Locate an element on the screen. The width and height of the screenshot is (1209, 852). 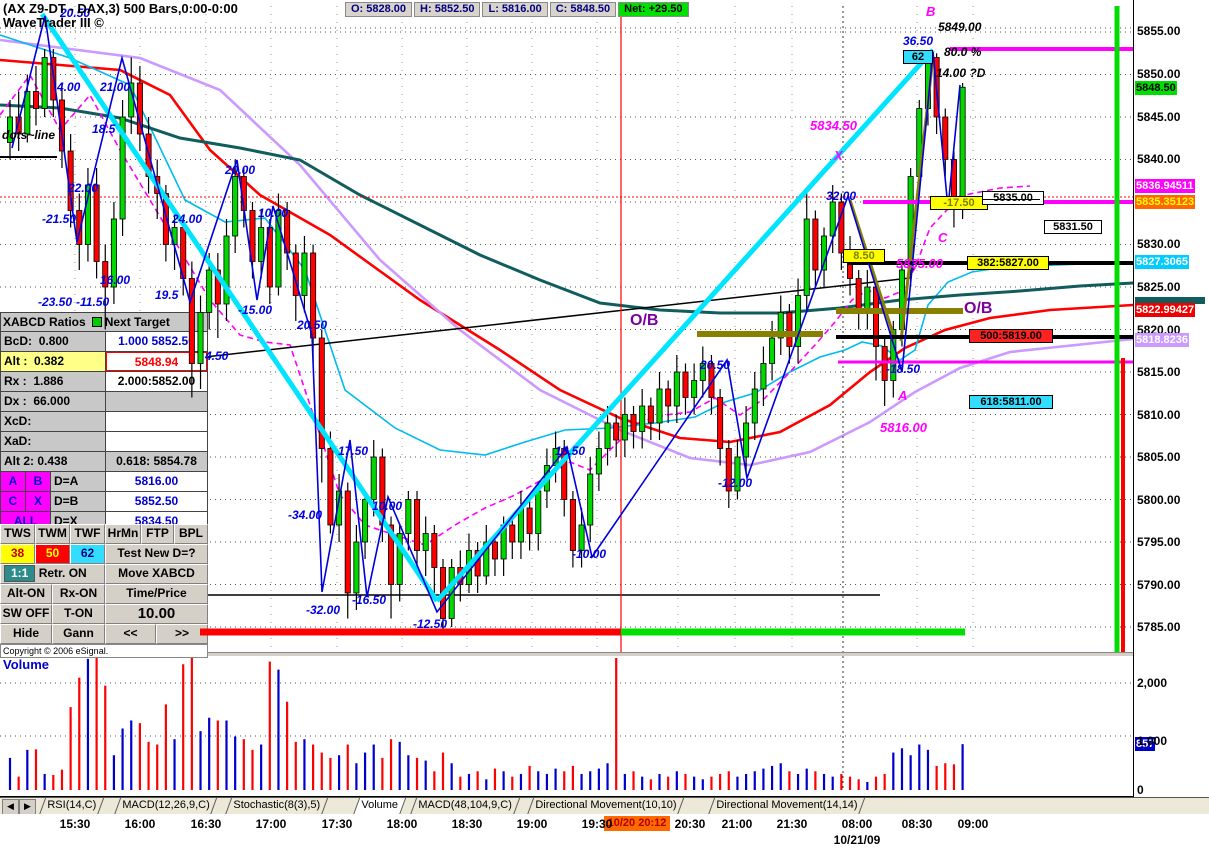
d-equals-a-value: 5816.00 is located at coordinates (156, 481).